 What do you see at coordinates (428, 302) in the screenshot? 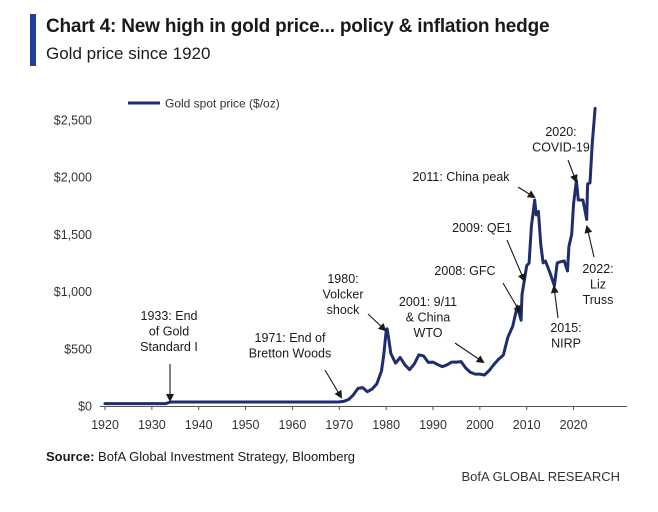
I see `annotation-text: 2001: 9/11` at bounding box center [428, 302].